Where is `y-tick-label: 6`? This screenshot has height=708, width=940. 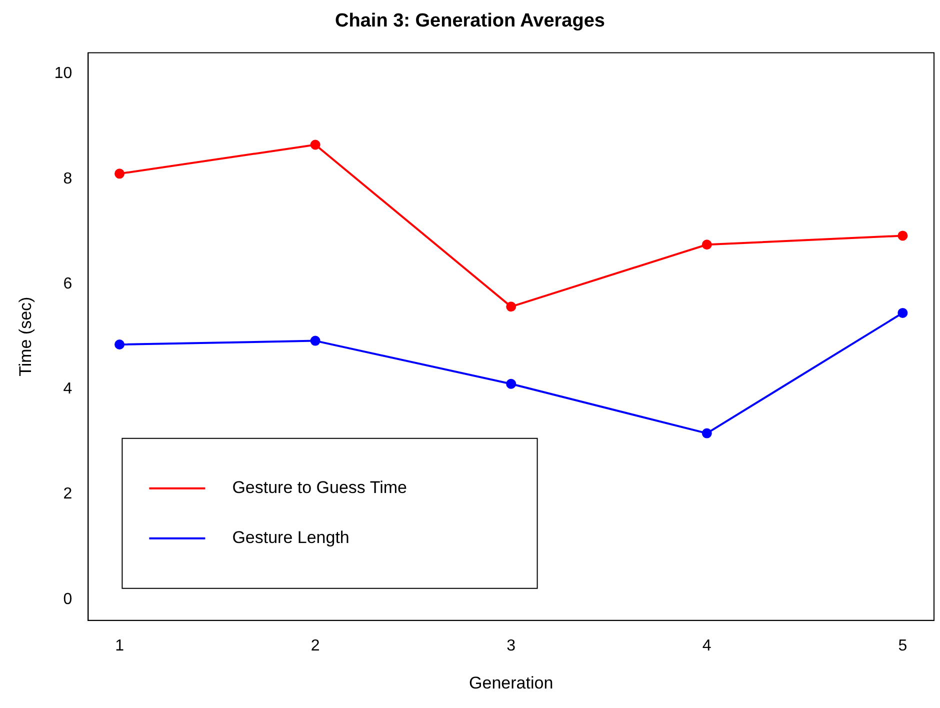
y-tick-label: 6 is located at coordinates (67, 283).